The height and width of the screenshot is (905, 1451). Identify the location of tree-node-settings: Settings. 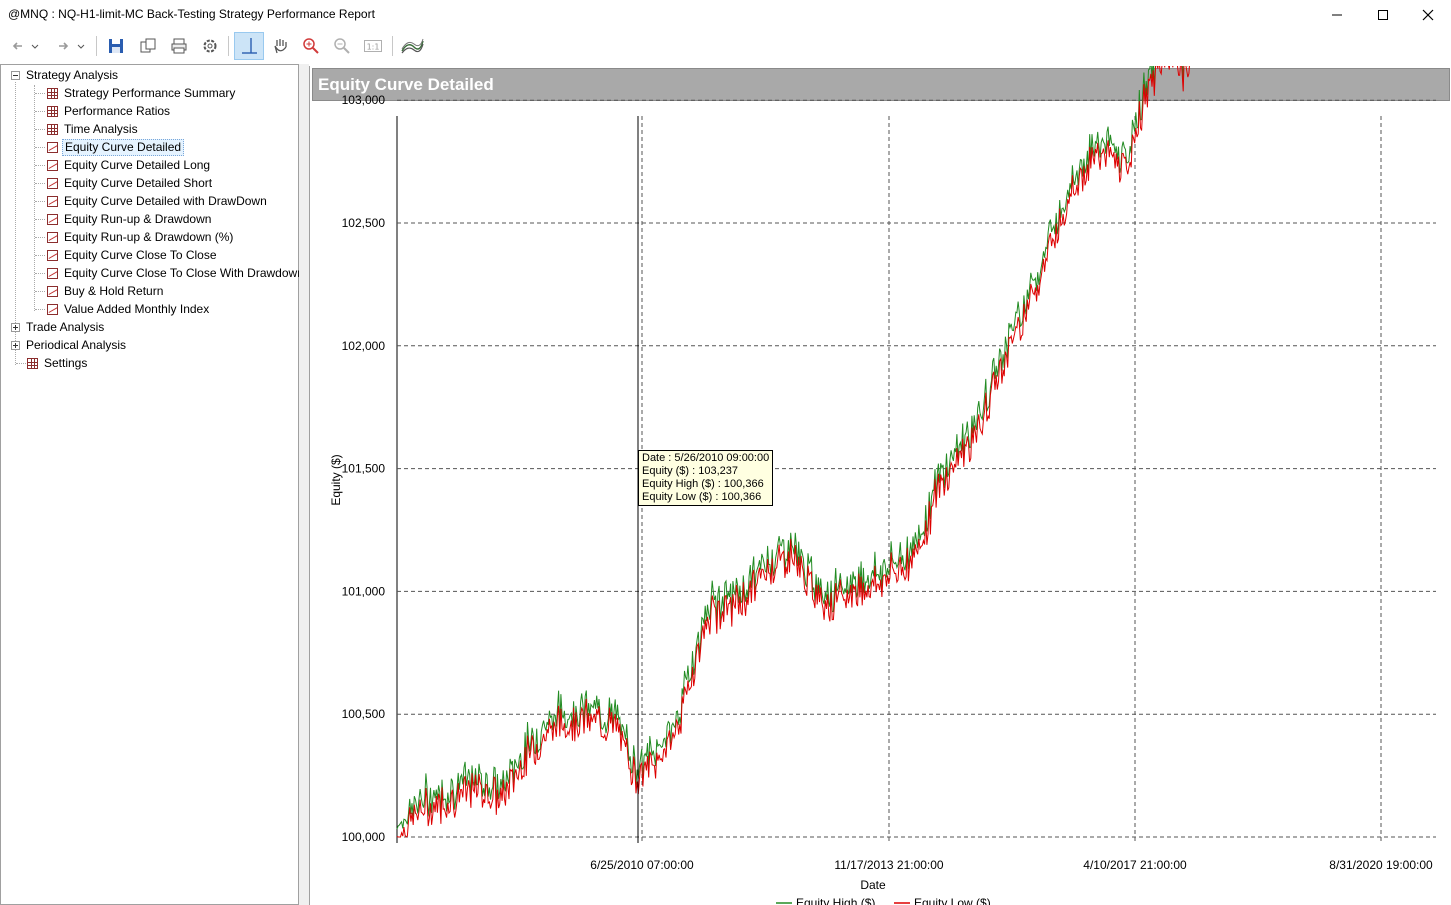
(58, 363).